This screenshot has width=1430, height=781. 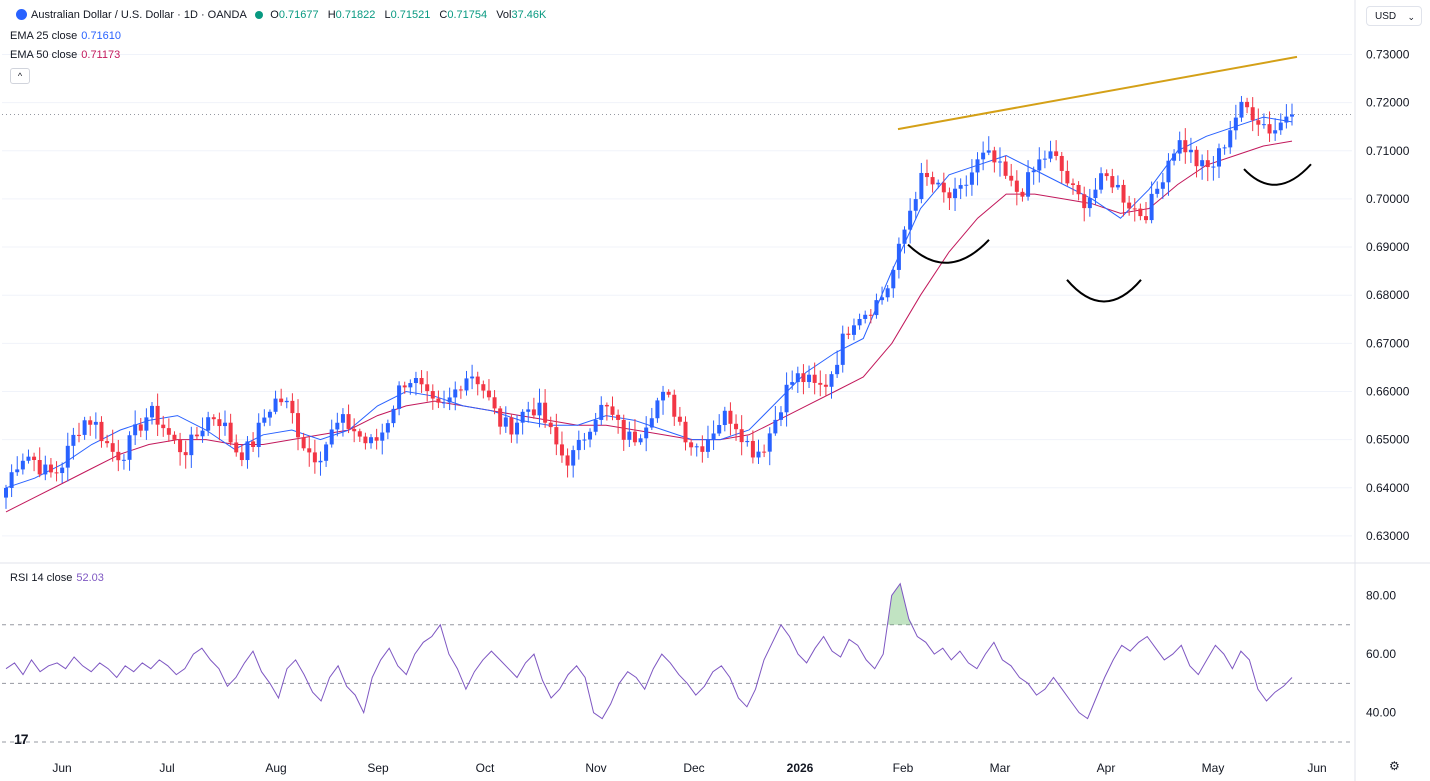 I want to click on time-tick-label: Apr, so click(x=1106, y=768).